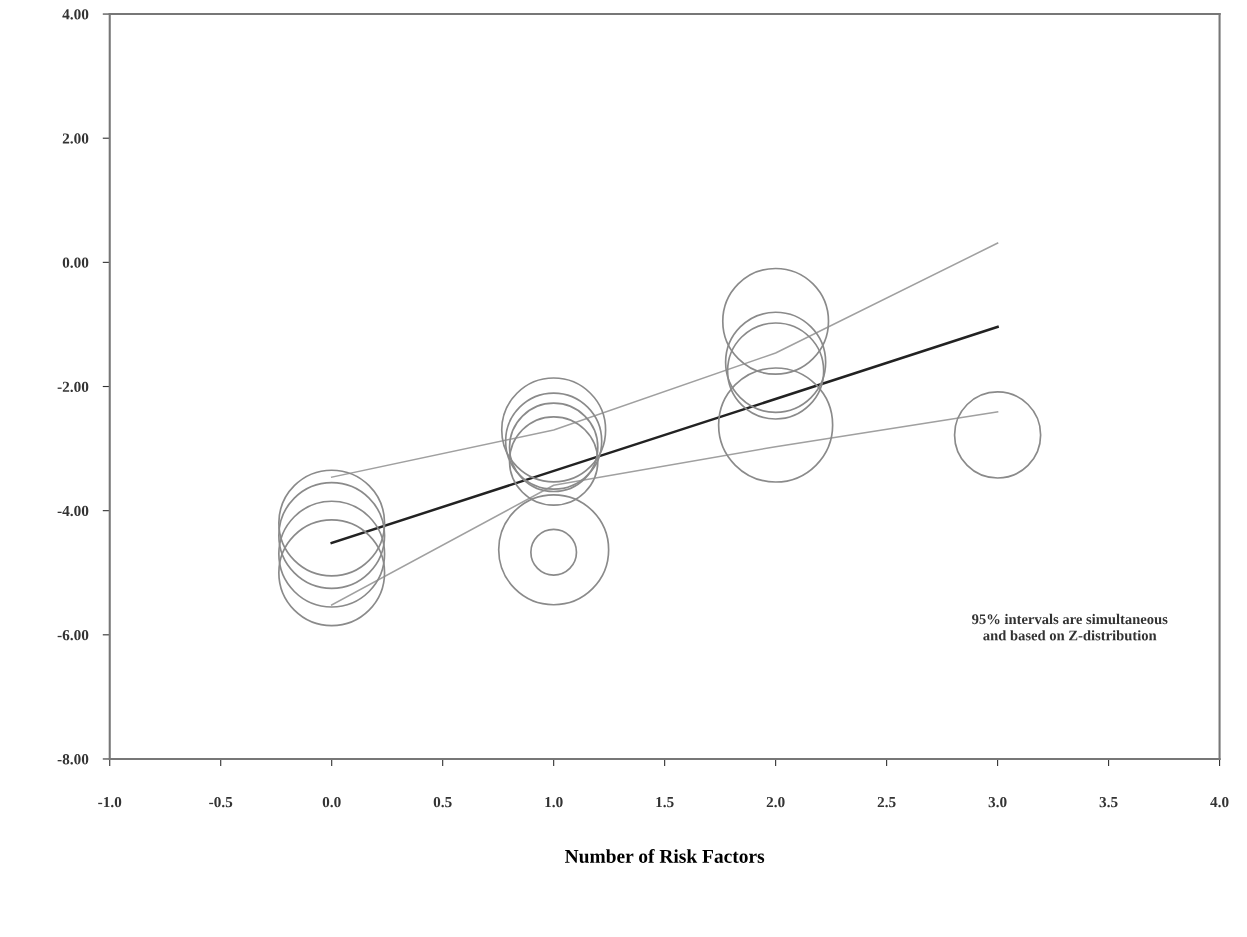 This screenshot has width=1247, height=937. Describe the element at coordinates (73, 511) in the screenshot. I see `y-tick-label: -4.00` at that location.